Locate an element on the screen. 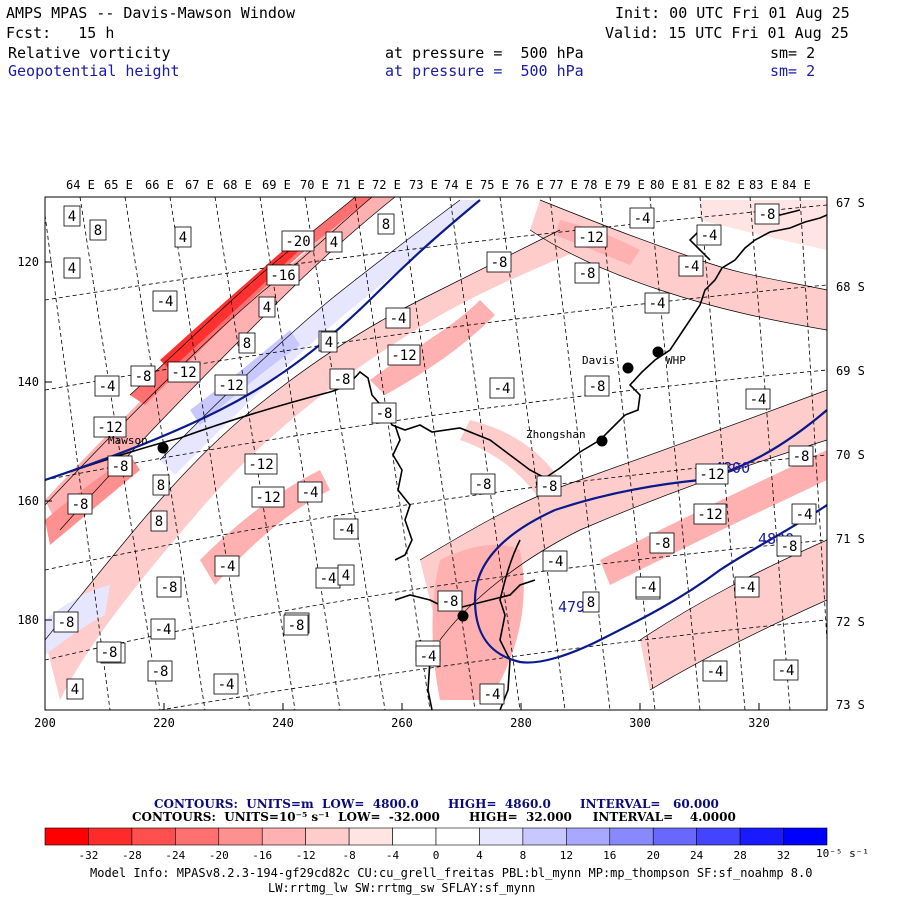 This screenshot has width=900, height=900. colorbar: -32 -28 -24 -20 -16 -12 -8 -4 0 4 8 12 16 20 24 28 32 is located at coordinates (436, 844).